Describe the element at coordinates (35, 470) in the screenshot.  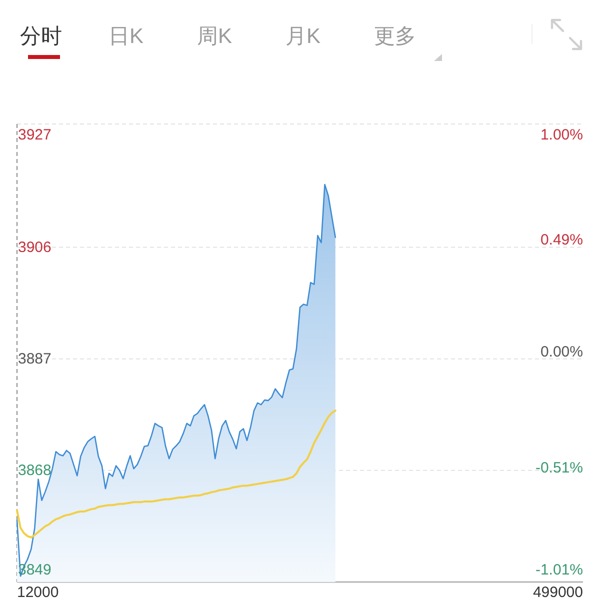
I see `y-tick-label: 3868` at that location.